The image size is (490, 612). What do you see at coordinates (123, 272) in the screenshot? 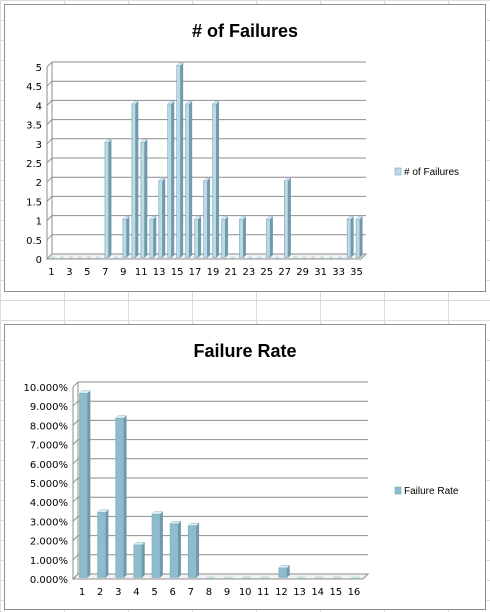
I see `x-tick-label: 9` at bounding box center [123, 272].